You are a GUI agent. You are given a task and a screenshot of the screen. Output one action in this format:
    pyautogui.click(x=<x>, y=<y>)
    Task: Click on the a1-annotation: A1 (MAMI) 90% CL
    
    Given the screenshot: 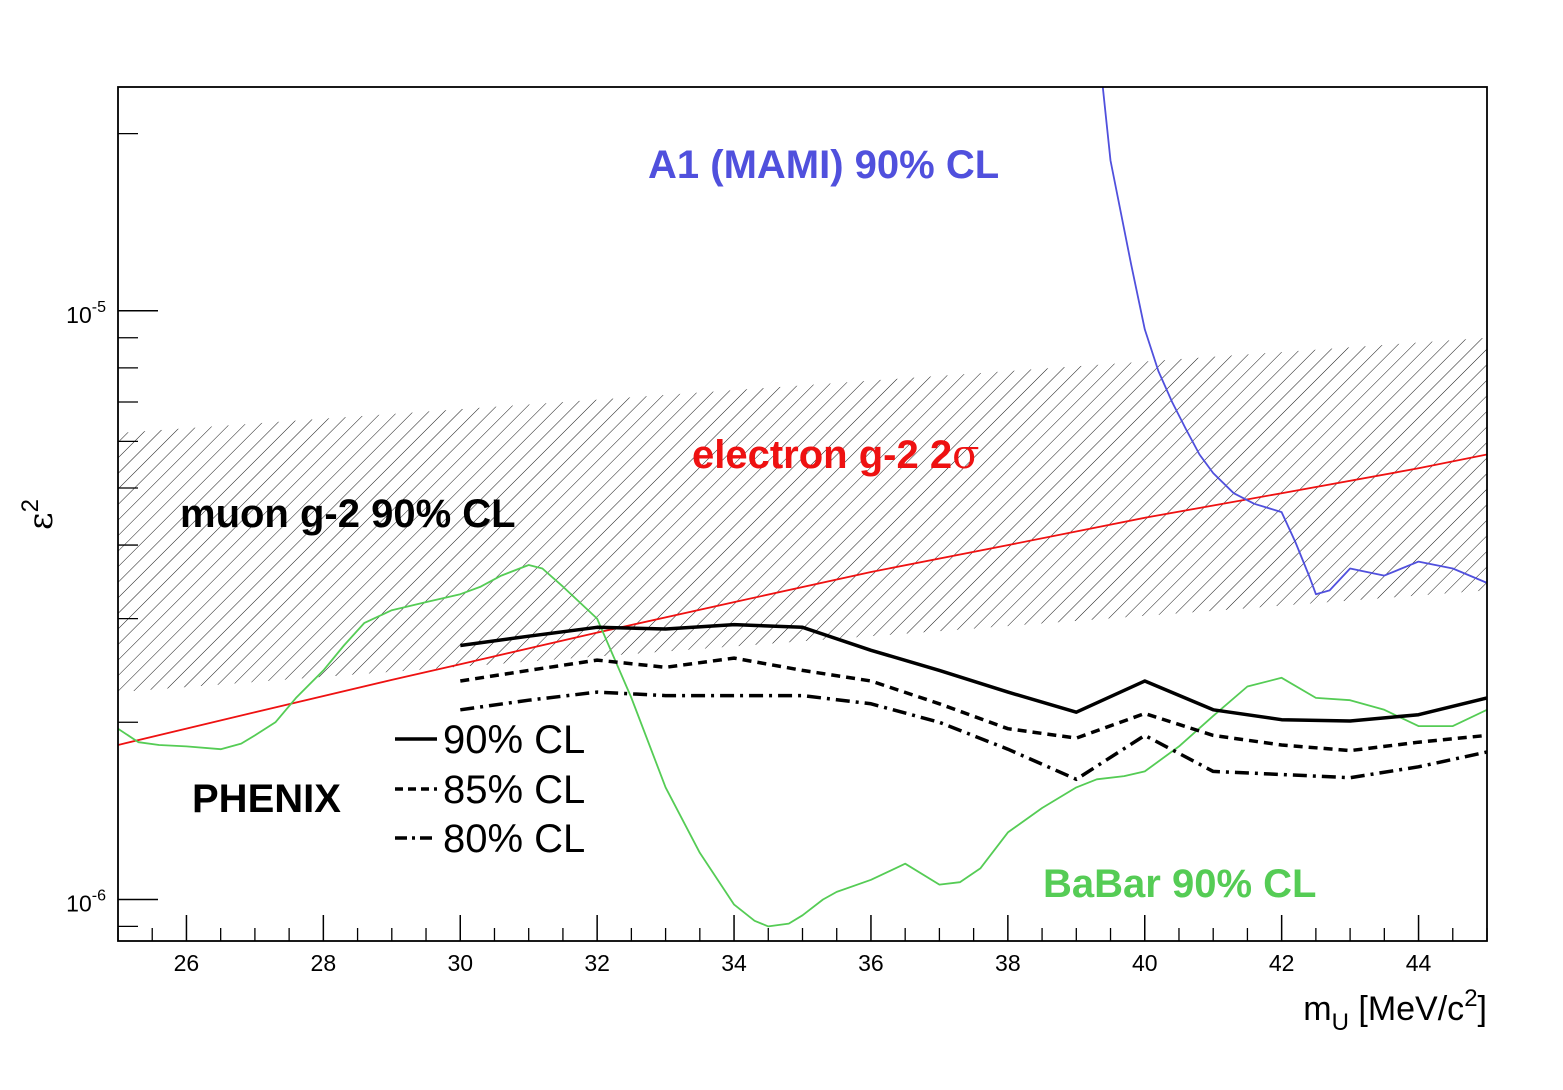 What is the action you would take?
    pyautogui.click(x=823, y=165)
    